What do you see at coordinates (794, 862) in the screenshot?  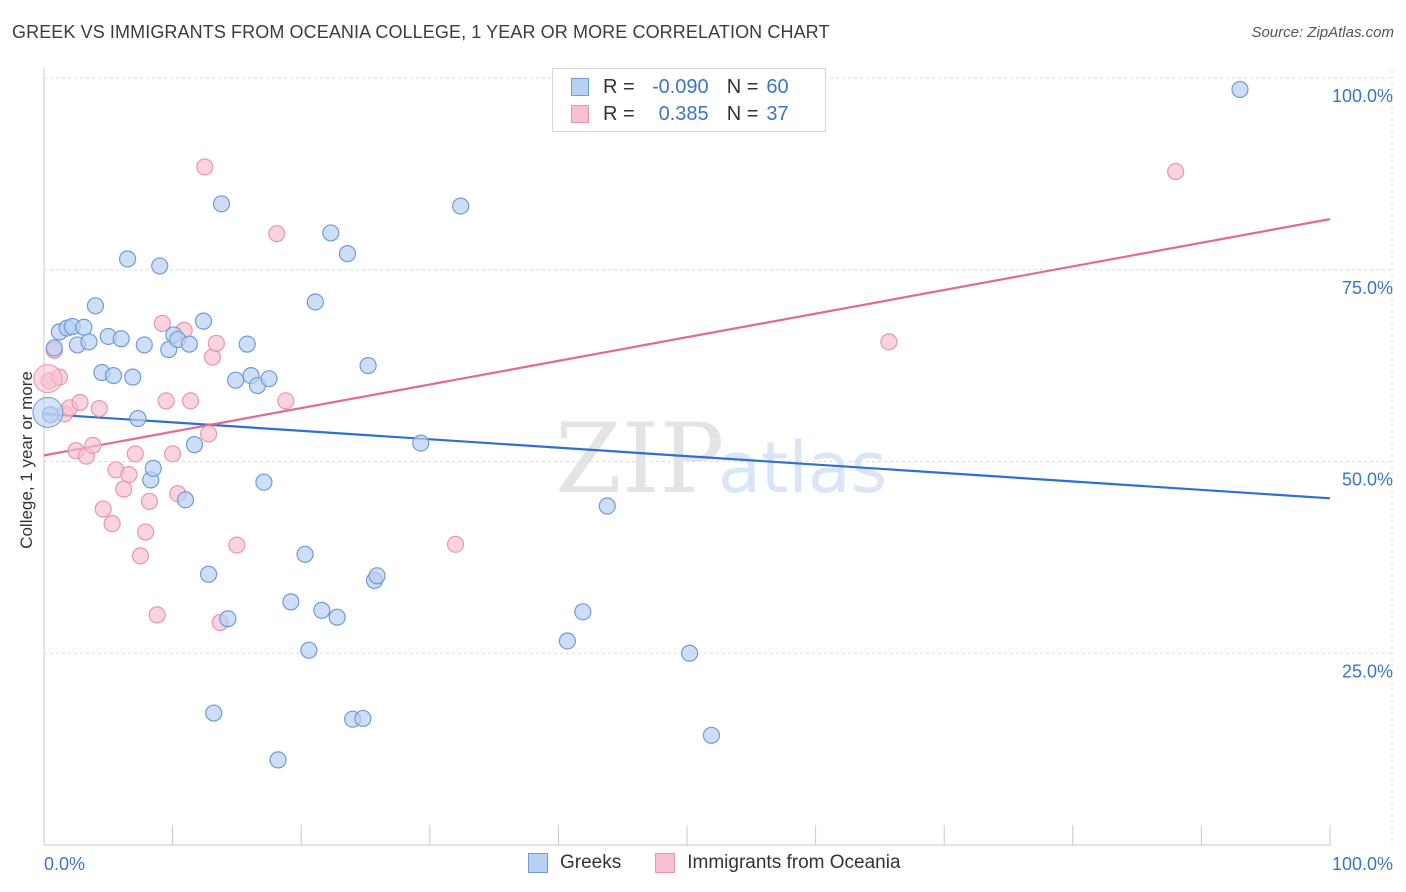 I see `legend-label-oceania: Immigrants from Oceania` at bounding box center [794, 862].